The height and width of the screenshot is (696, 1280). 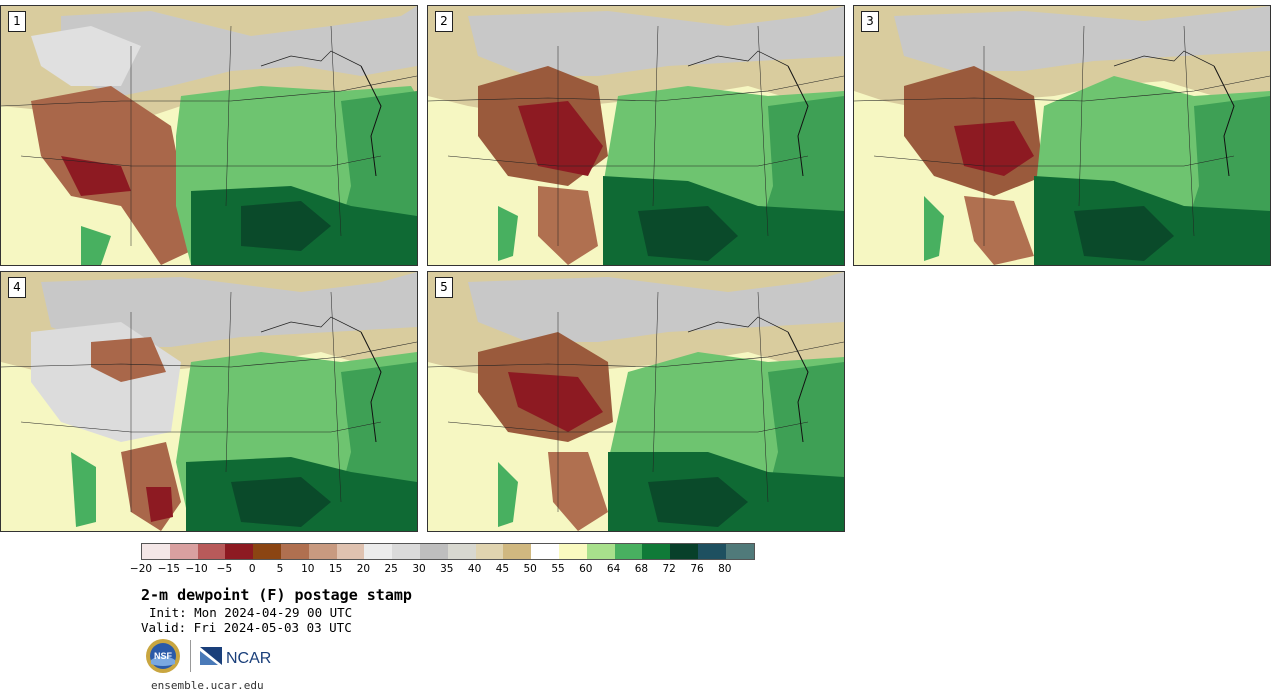 I want to click on colorbar-tick-label: −5, so click(x=224, y=569).